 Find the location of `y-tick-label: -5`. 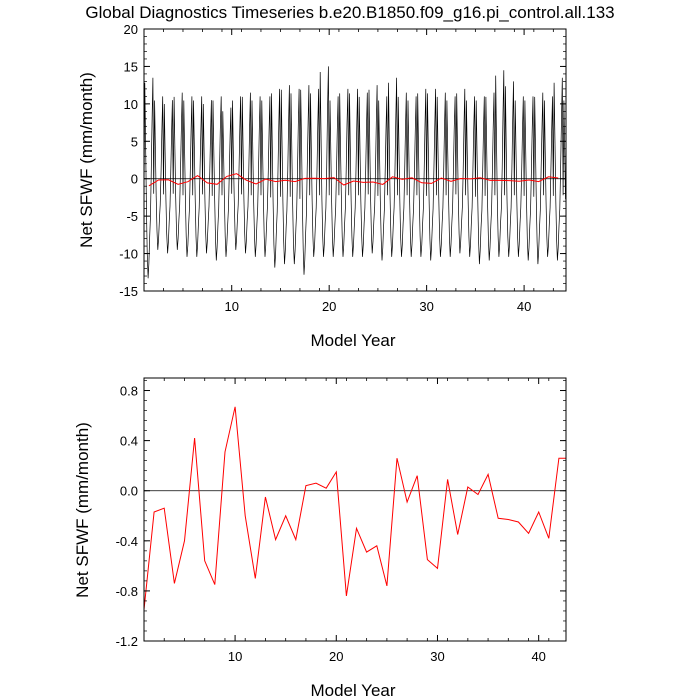

y-tick-label: -5 is located at coordinates (132, 216).